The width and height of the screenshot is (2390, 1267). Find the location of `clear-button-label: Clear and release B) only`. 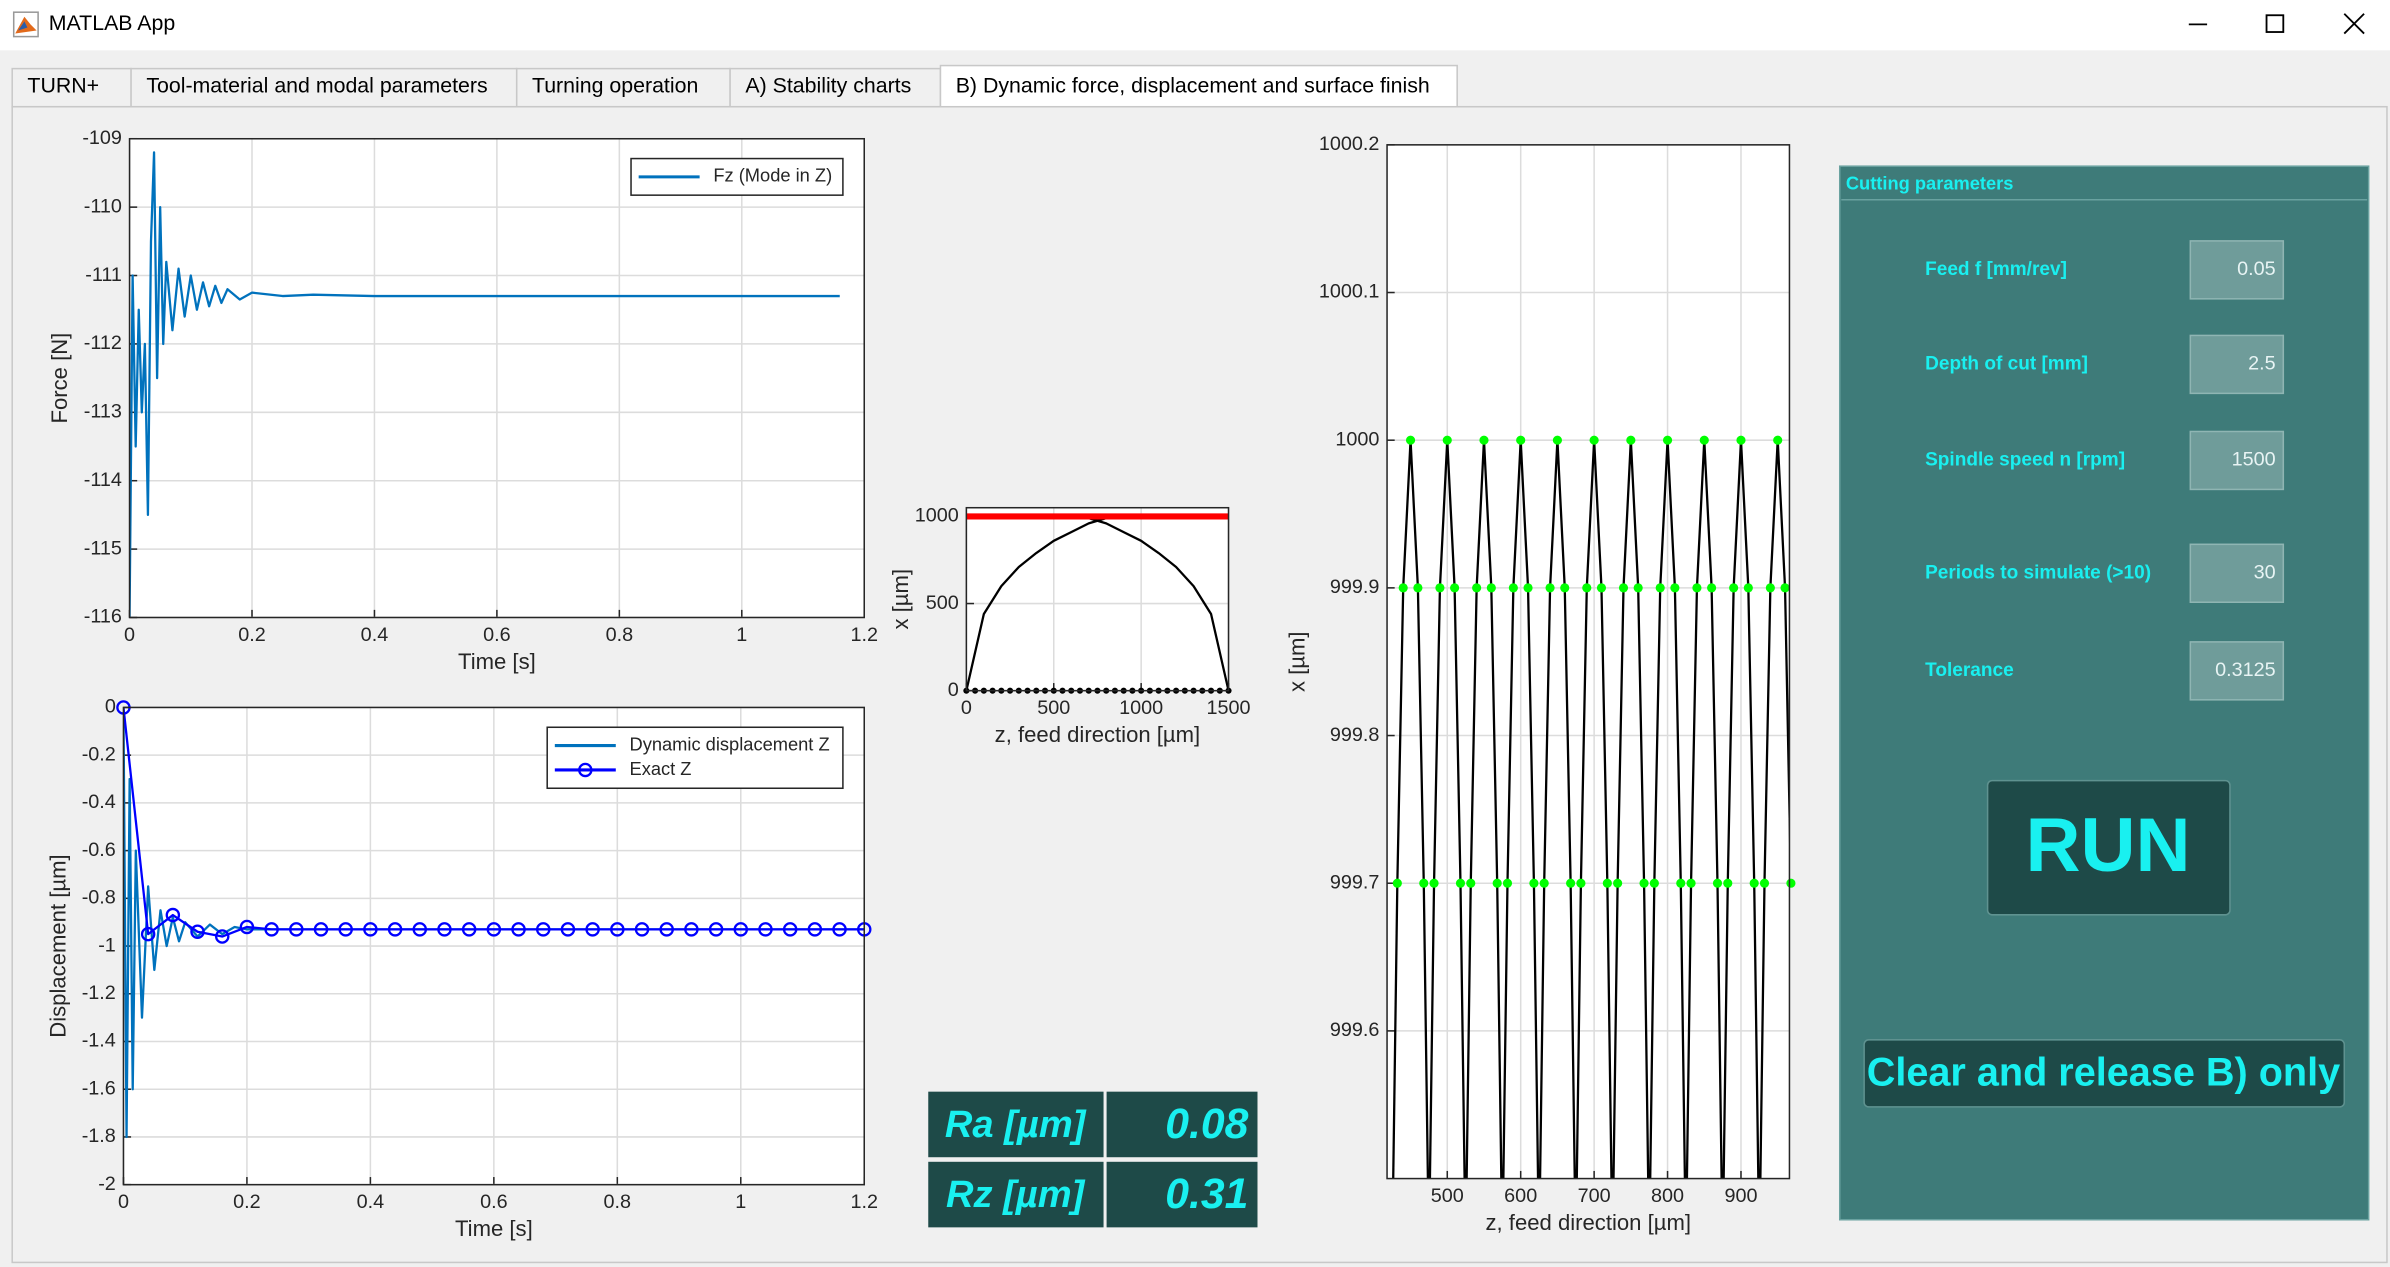

clear-button-label: Clear and release B) only is located at coordinates (2103, 1072).